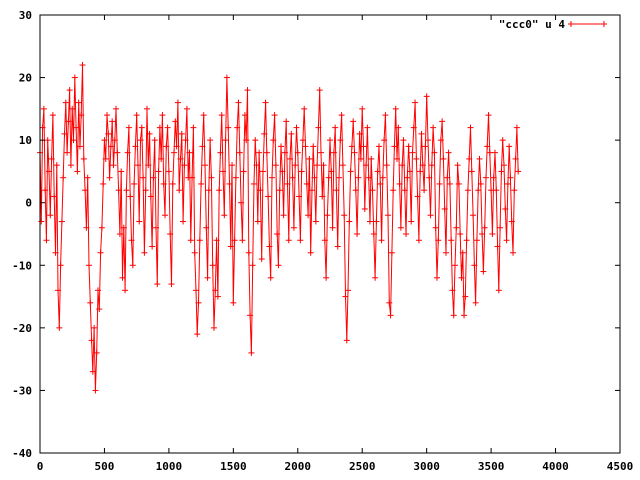 The width and height of the screenshot is (640, 480). I want to click on y-tick-label: 10, so click(25, 140).